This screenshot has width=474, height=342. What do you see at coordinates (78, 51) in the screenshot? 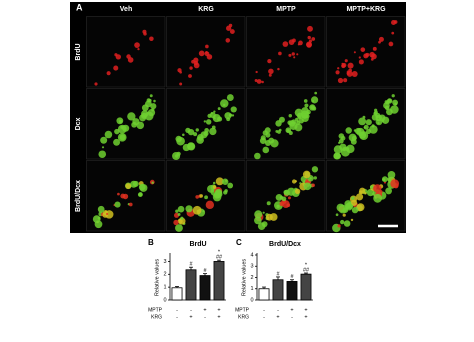
I see `row-label: BrdU` at bounding box center [78, 51].